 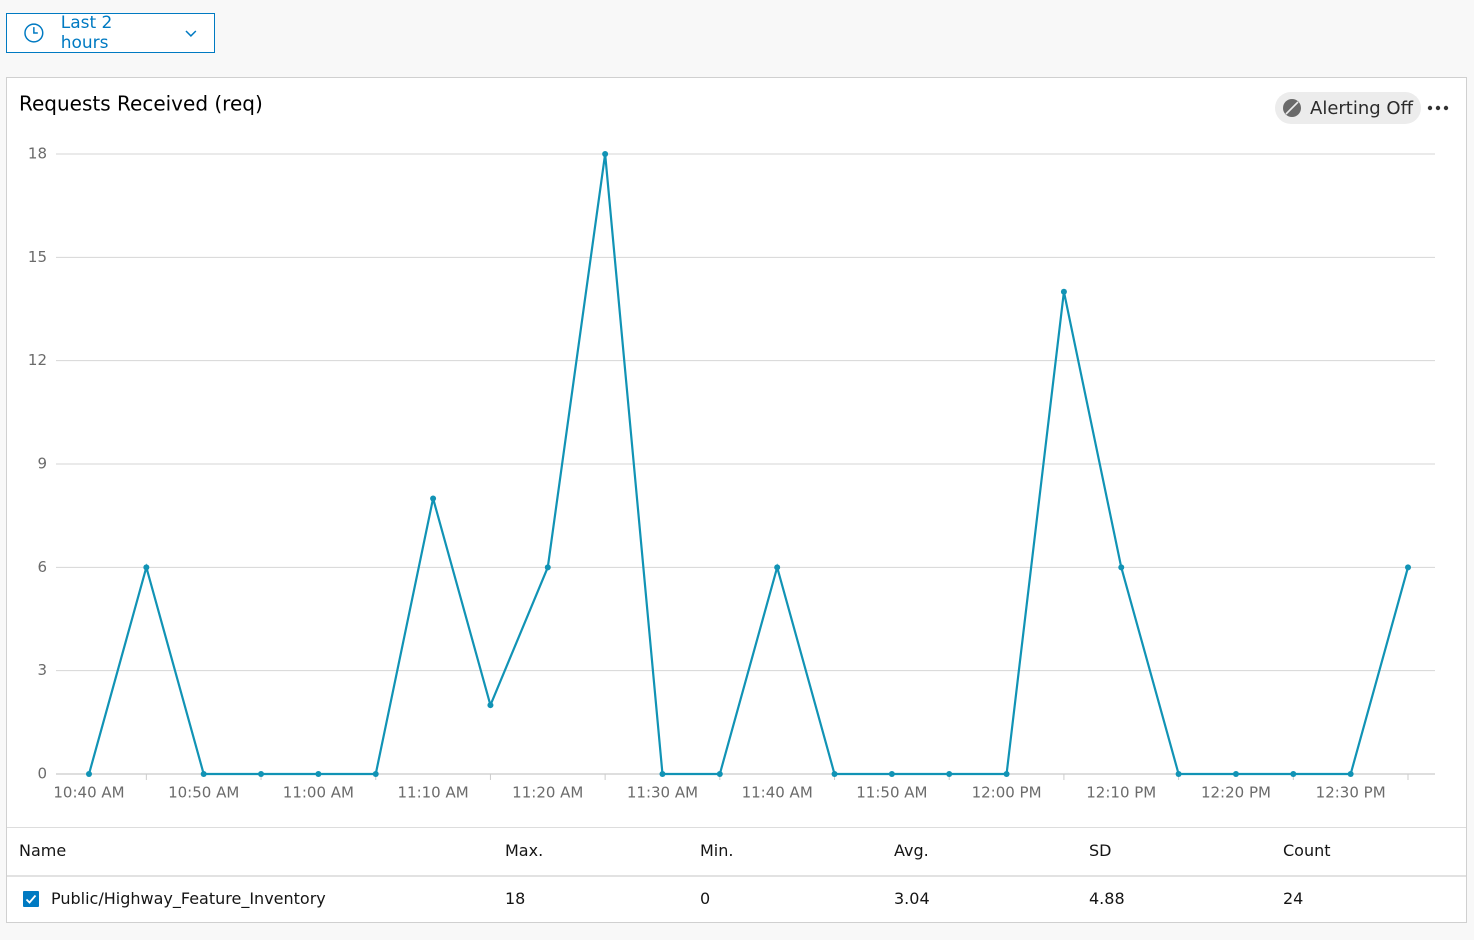 What do you see at coordinates (1121, 793) in the screenshot?
I see `x-tick-label: 12:10 PM` at bounding box center [1121, 793].